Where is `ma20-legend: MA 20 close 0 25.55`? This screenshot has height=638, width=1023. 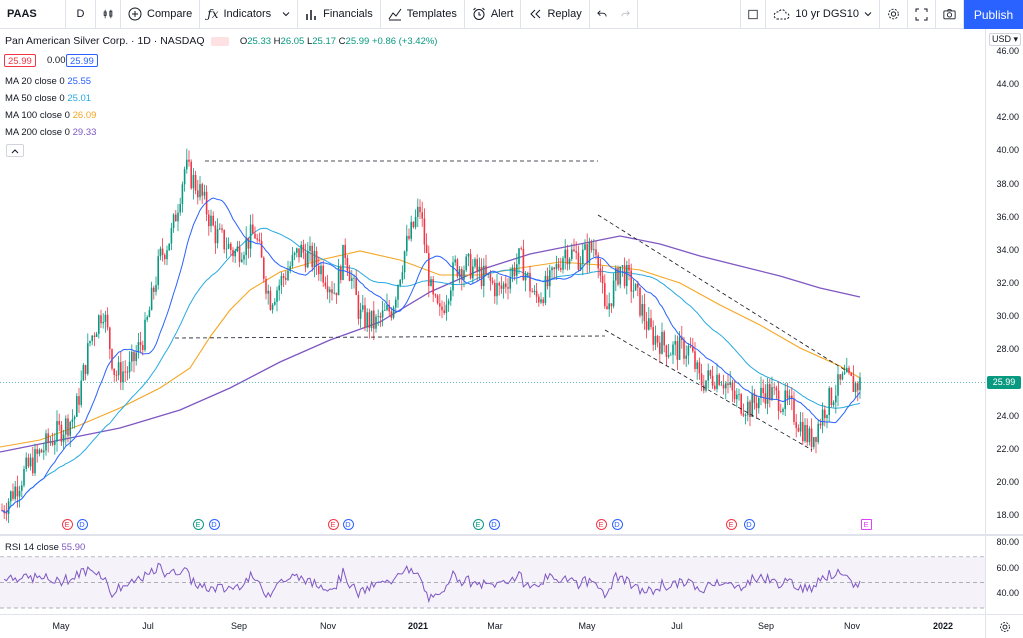
ma20-legend: MA 20 close 0 25.55 is located at coordinates (48, 81).